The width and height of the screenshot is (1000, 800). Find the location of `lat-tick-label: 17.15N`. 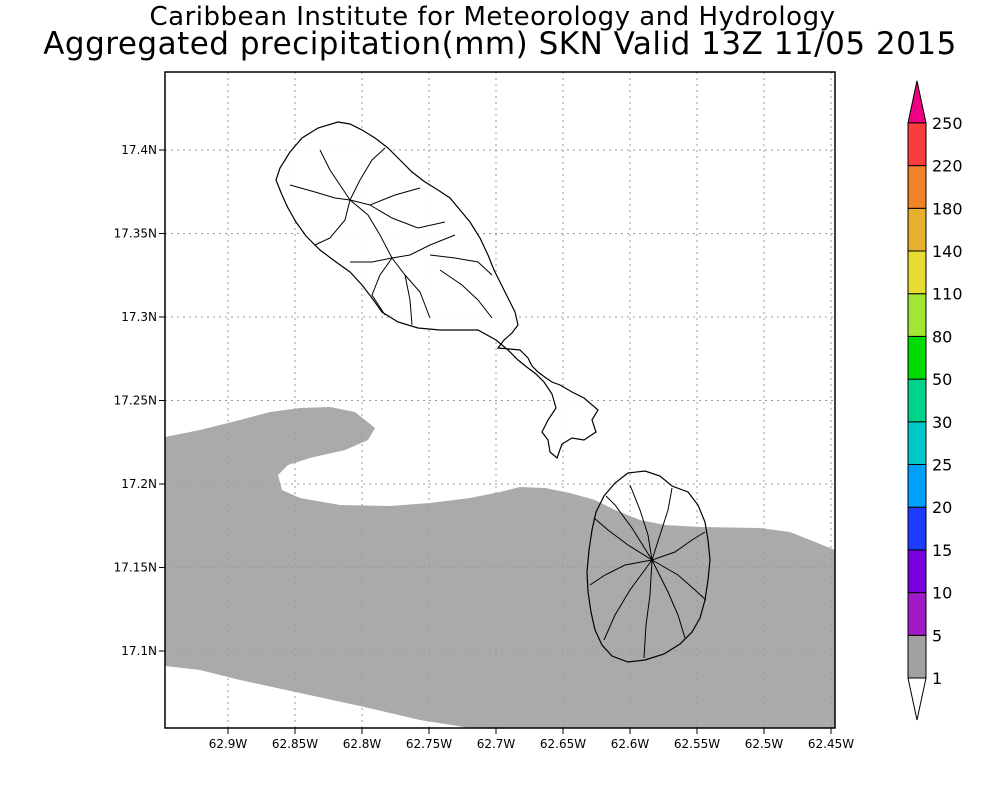

lat-tick-label: 17.15N is located at coordinates (135, 568).